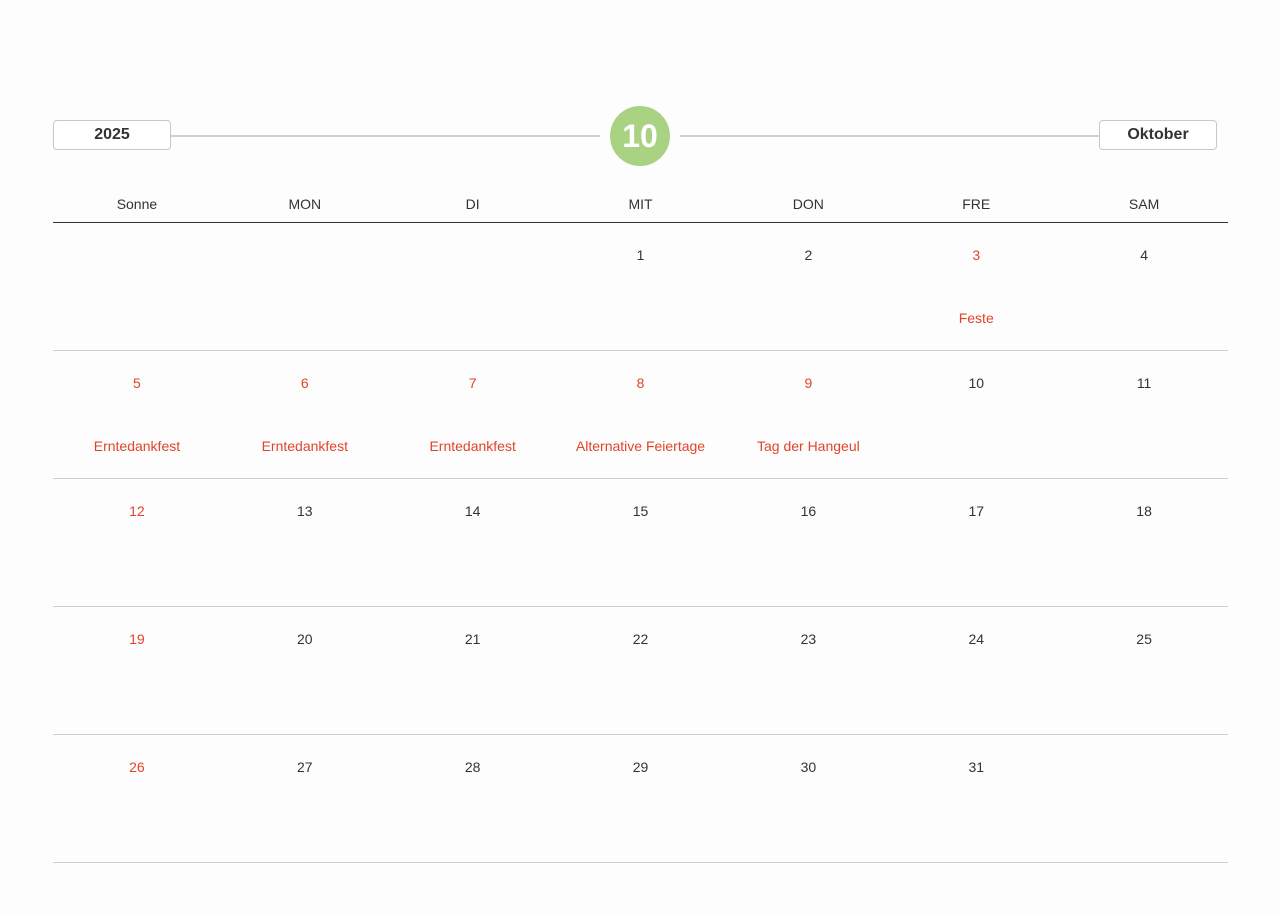 The height and width of the screenshot is (916, 1280). I want to click on week-row: 19 20 21 22 23 24 25, so click(640, 671).